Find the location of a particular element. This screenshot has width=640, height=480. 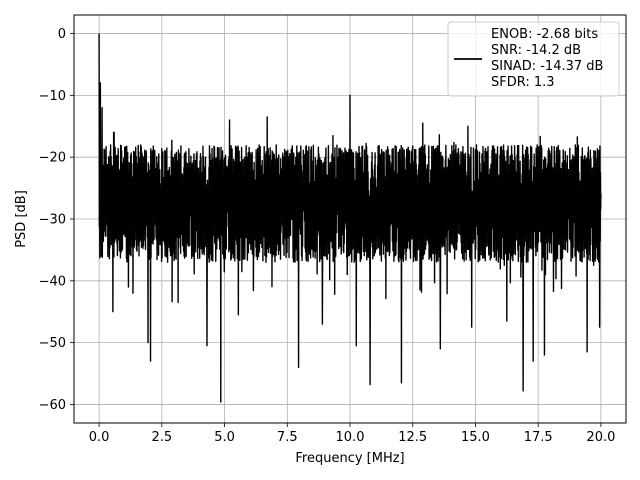

x-tick-label: 12.5 is located at coordinates (412, 437).